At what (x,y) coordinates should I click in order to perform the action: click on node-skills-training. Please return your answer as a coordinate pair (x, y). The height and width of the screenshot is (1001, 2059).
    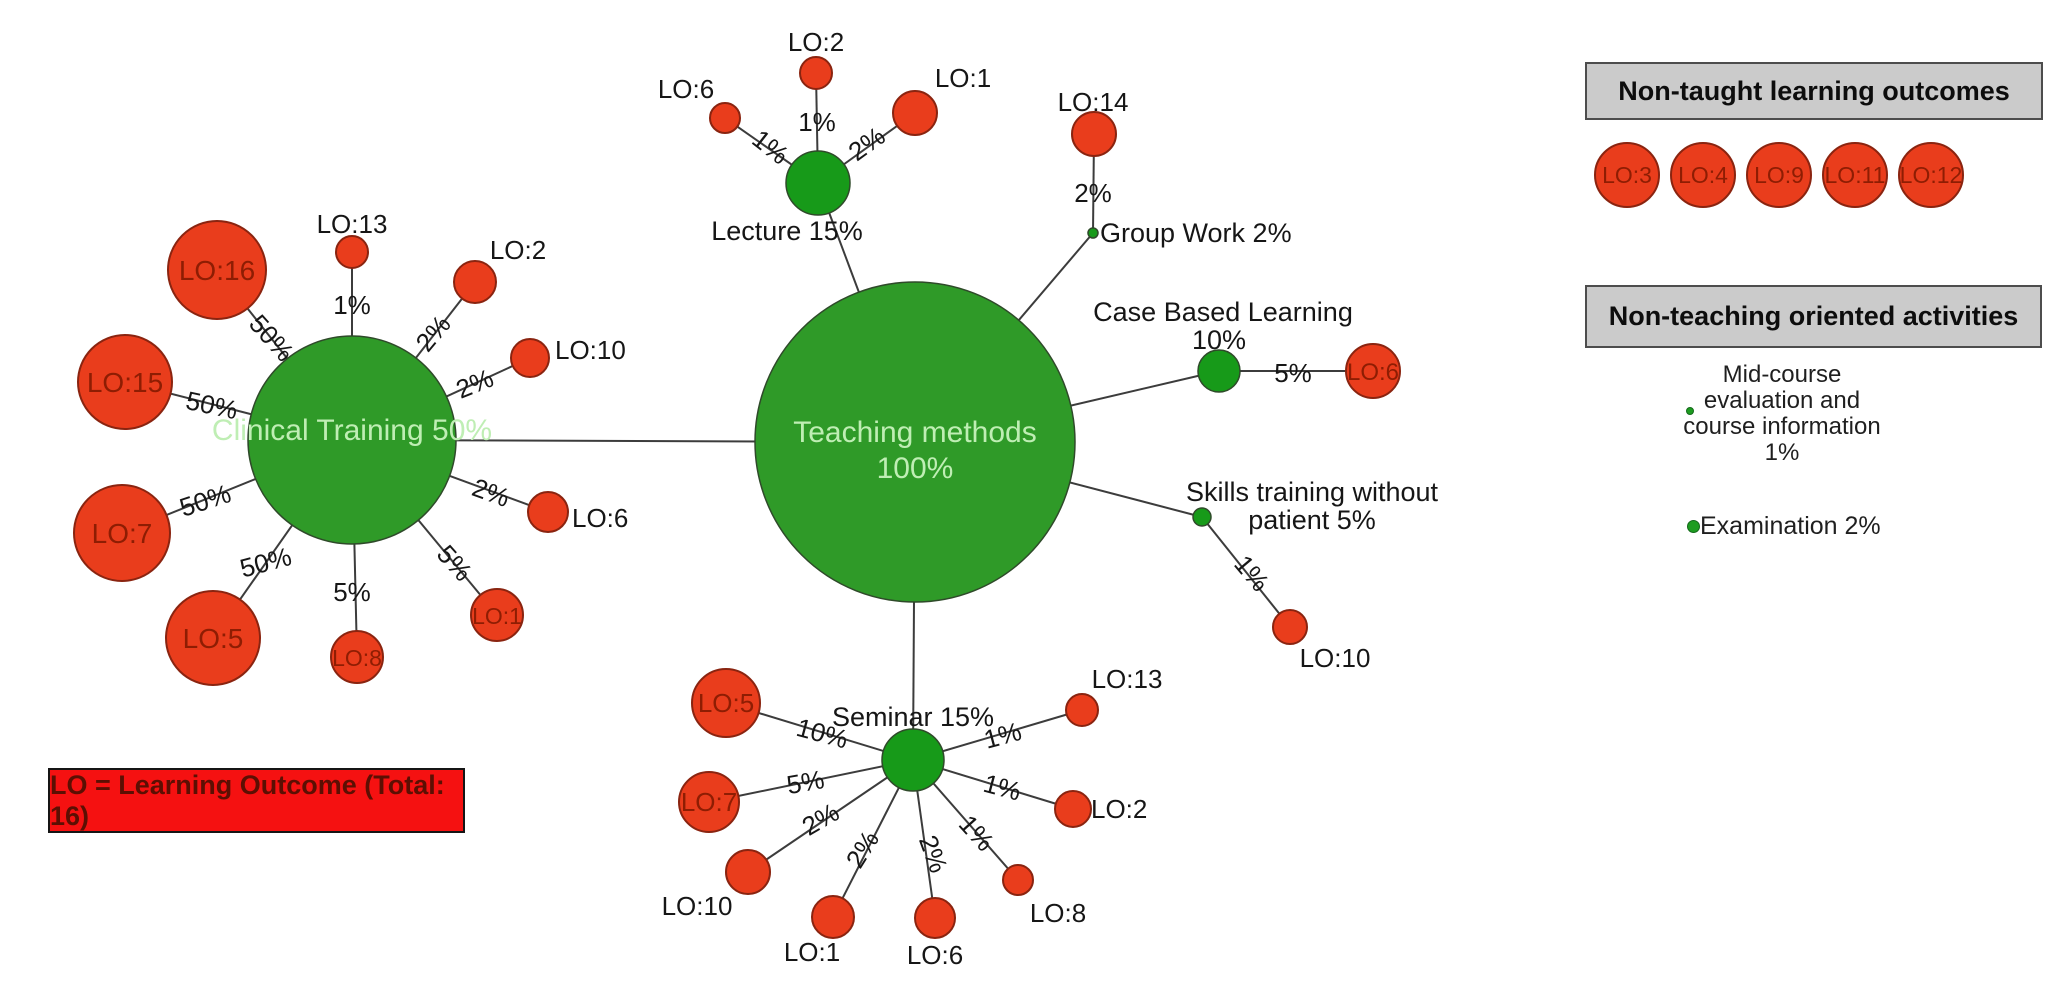
    Looking at the image, I should click on (1202, 517).